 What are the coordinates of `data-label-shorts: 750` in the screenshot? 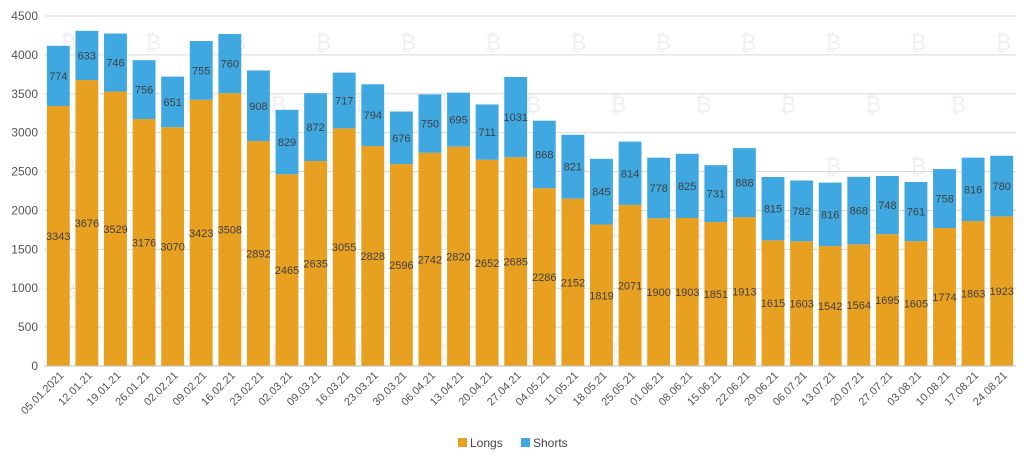 It's located at (430, 125).